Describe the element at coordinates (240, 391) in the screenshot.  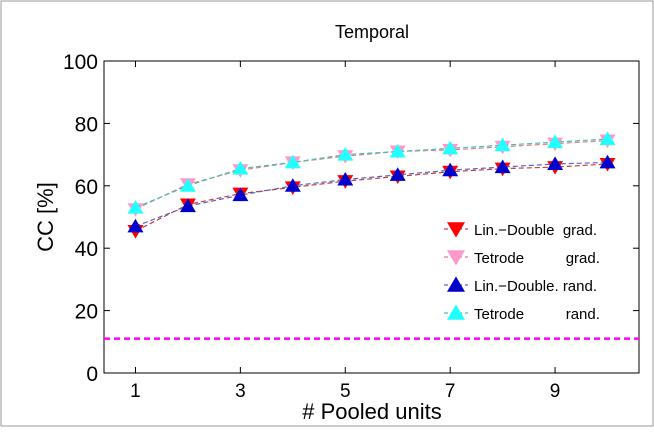
I see `x-tick-label: 3` at that location.